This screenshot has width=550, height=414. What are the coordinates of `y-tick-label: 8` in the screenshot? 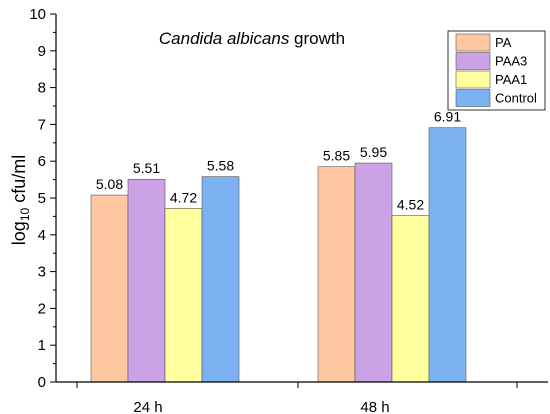 It's located at (42, 88).